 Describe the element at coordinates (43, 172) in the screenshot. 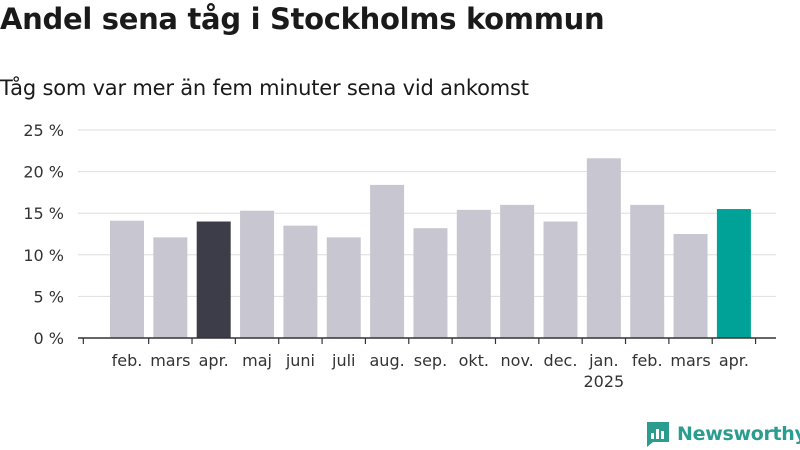

I see `y-tick-label: 20 %` at that location.